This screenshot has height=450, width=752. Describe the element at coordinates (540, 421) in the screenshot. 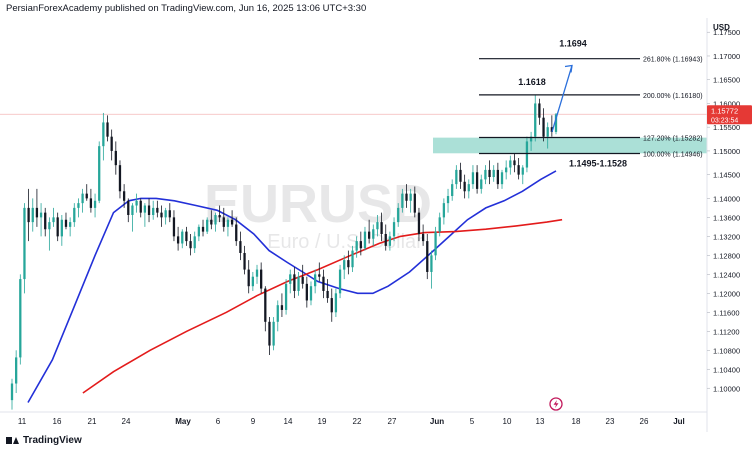

I see `x-tick-label: 13` at that location.